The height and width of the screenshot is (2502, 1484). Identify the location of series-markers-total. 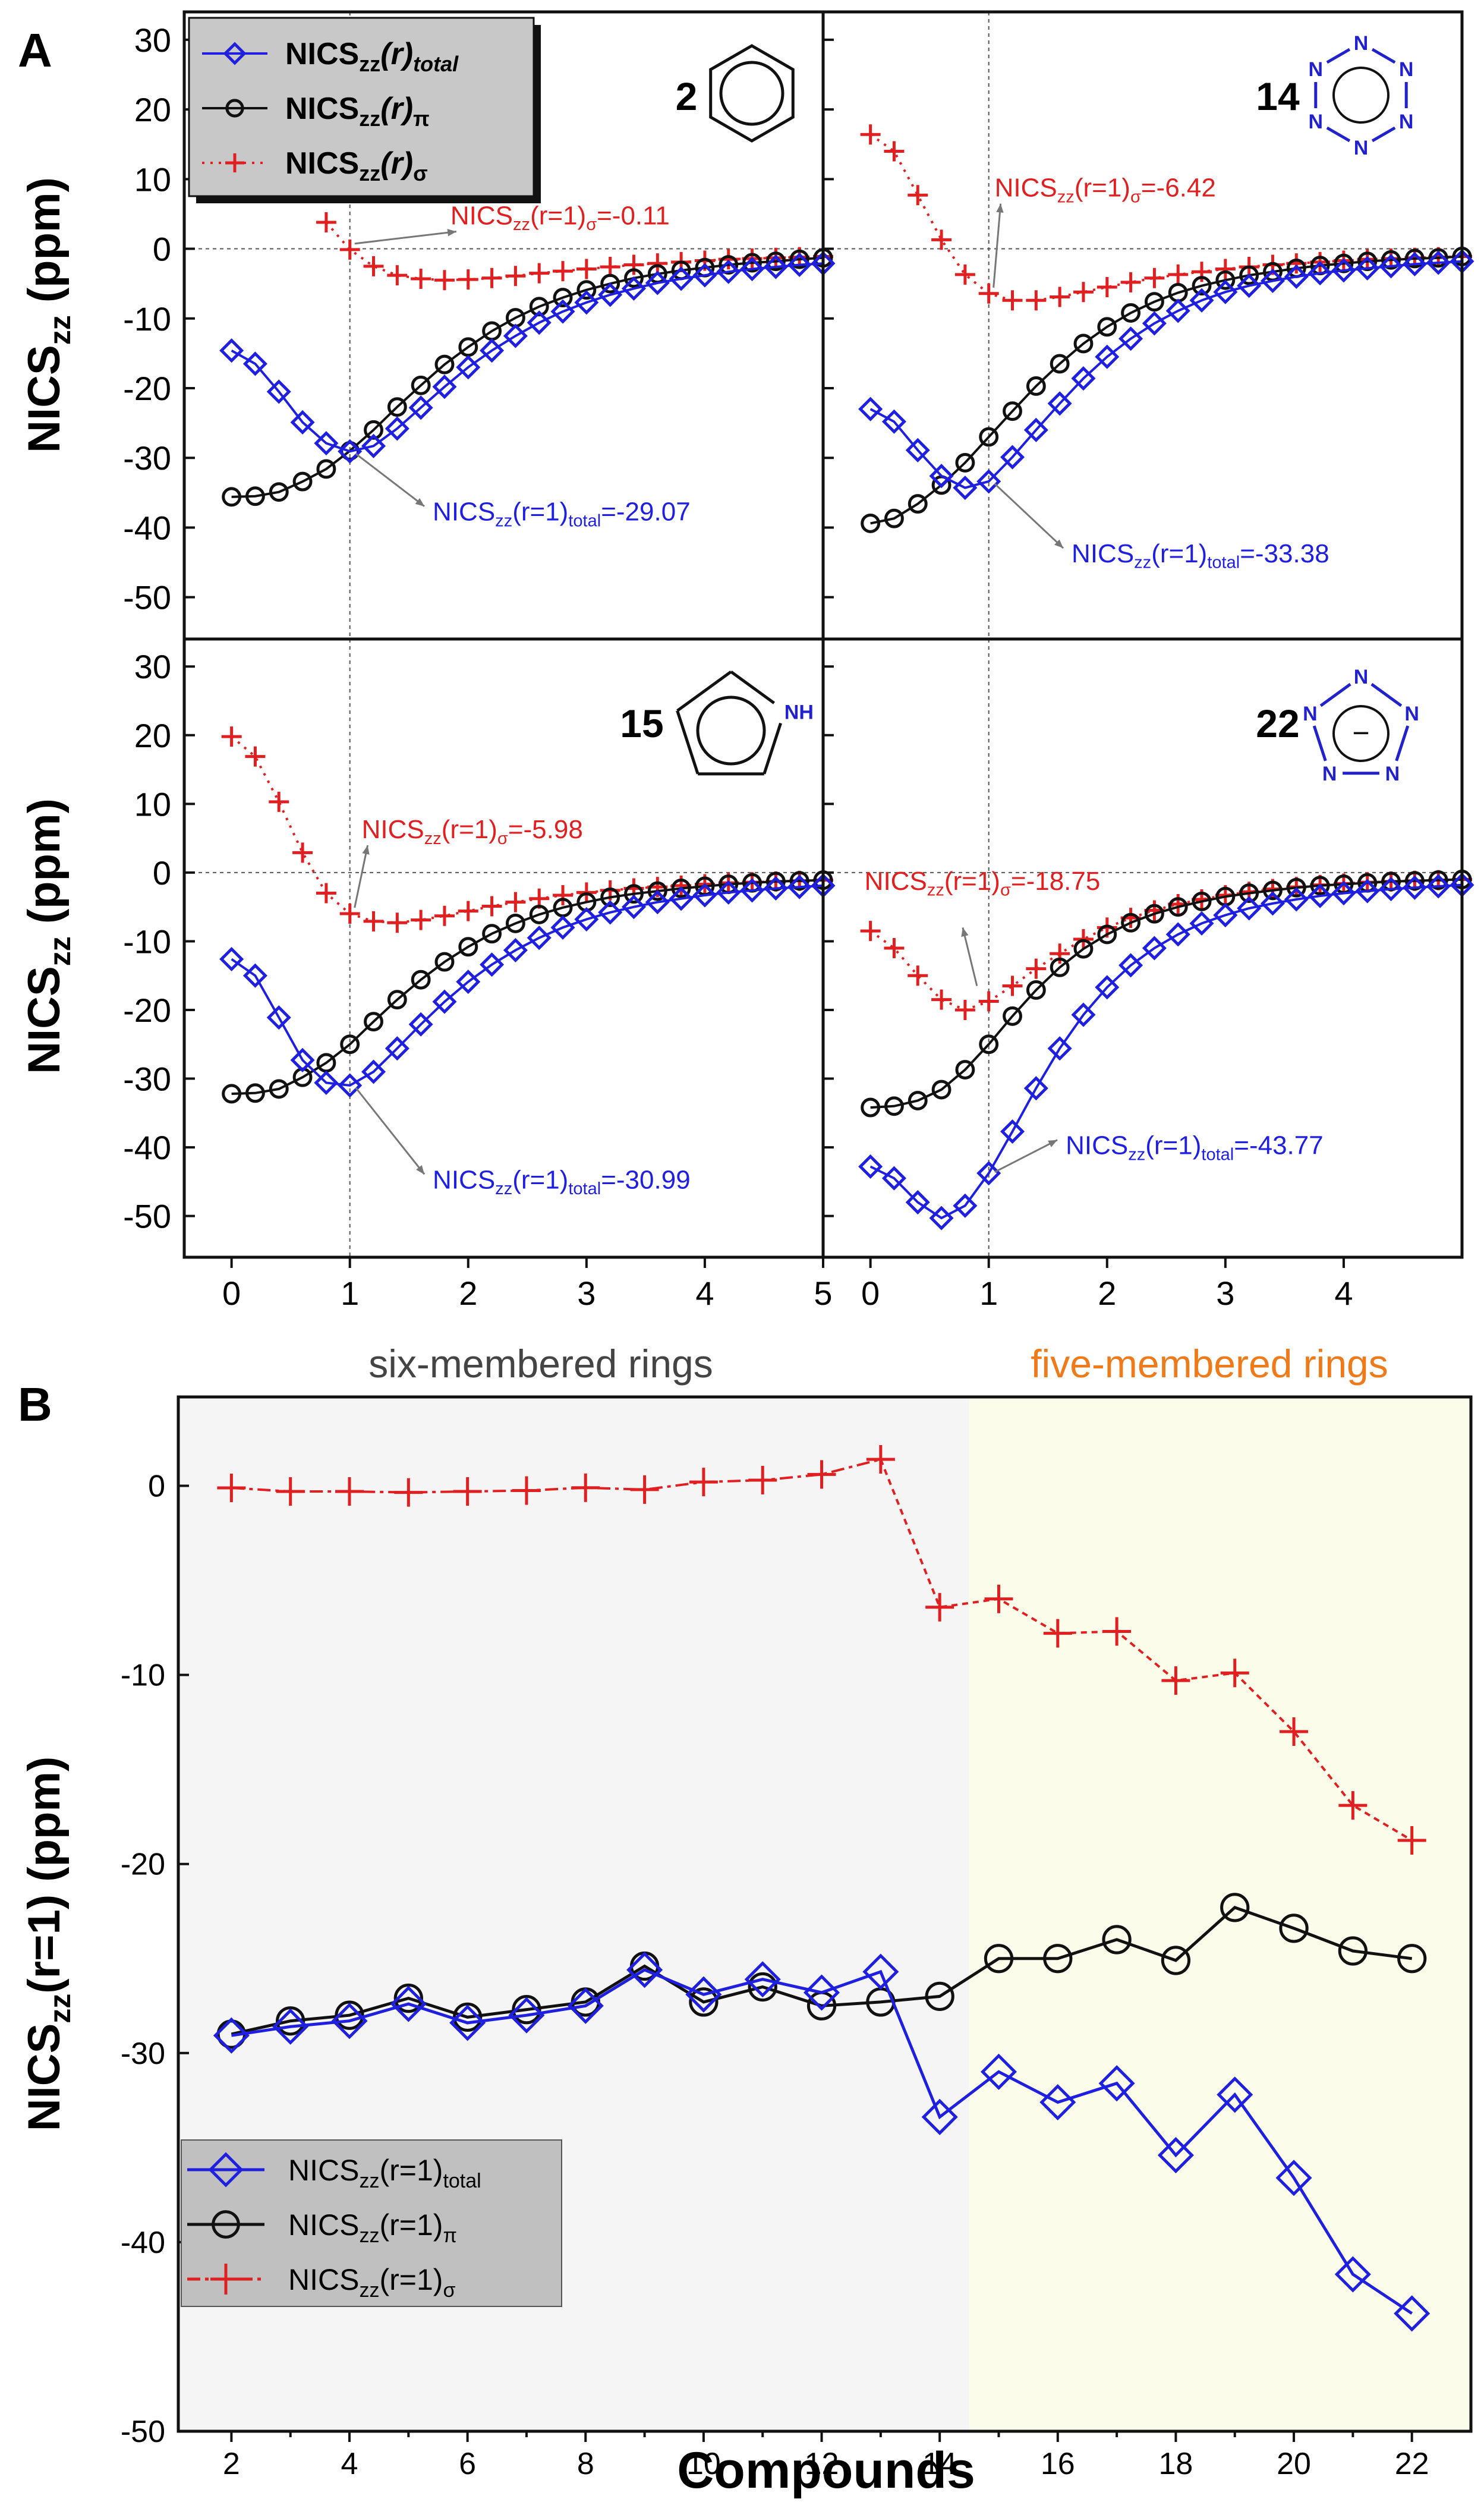
(527, 986).